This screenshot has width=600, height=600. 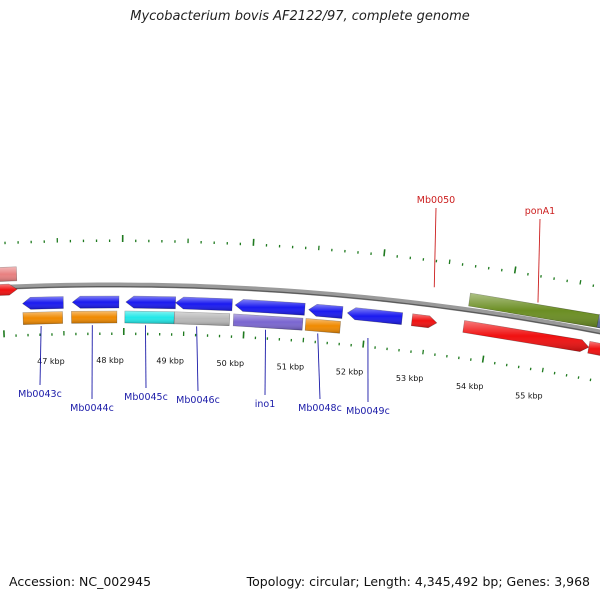 What do you see at coordinates (150, 302) in the screenshot?
I see `gene-arrow-Mb0045c-shading` at bounding box center [150, 302].